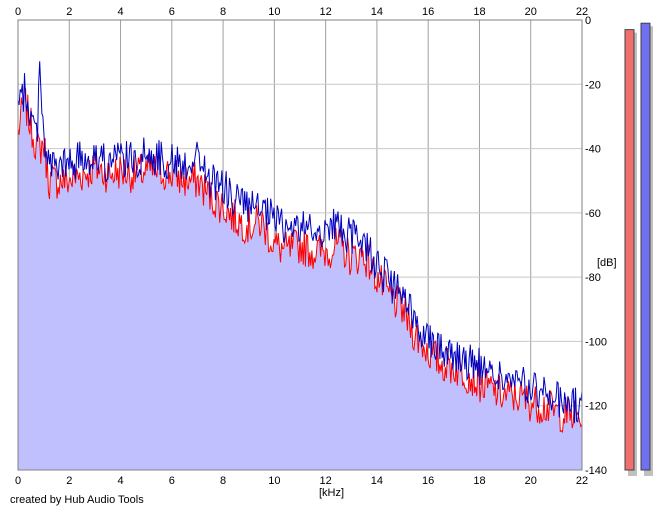 Image resolution: width=664 pixels, height=511 pixels. What do you see at coordinates (326, 12) in the screenshot?
I see `x-tick-label-top: 12` at bounding box center [326, 12].